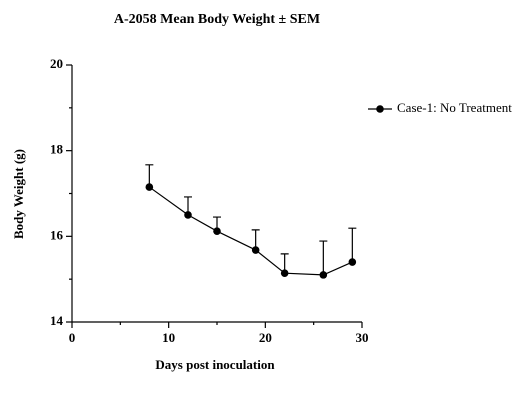  Describe the element at coordinates (168, 337) in the screenshot. I see `x-tick-label: 10` at that location.